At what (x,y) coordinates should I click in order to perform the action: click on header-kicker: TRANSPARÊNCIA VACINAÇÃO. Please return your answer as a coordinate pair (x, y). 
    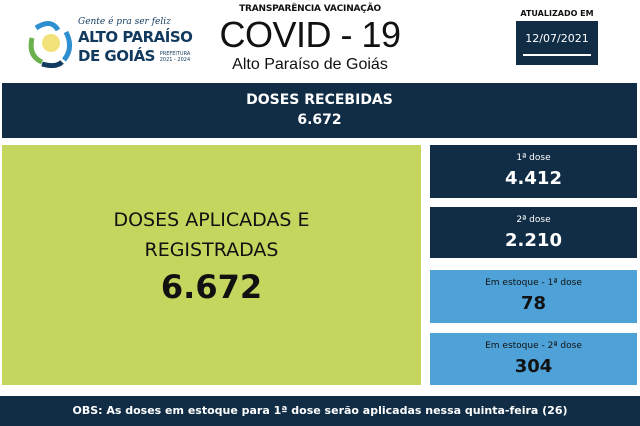
    Looking at the image, I should click on (310, 9).